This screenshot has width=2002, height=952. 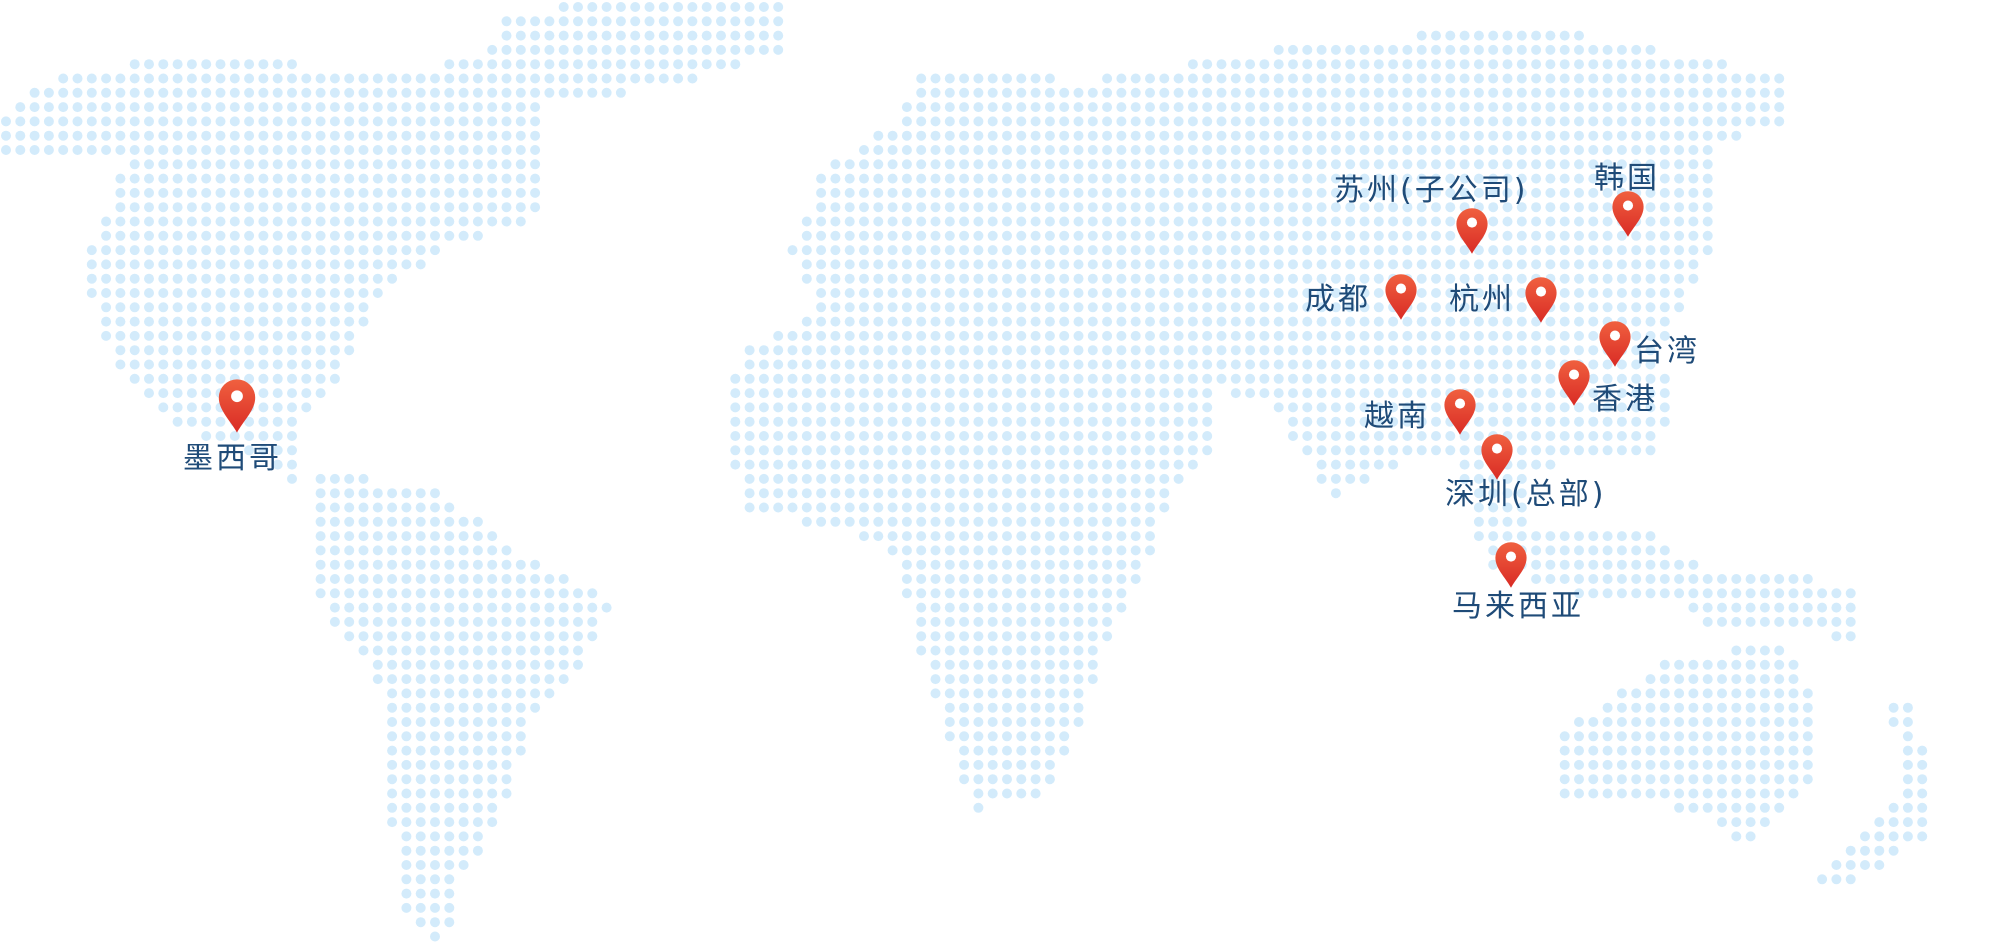 I want to click on map-pin-icon-hangzhou, so click(x=1541, y=300).